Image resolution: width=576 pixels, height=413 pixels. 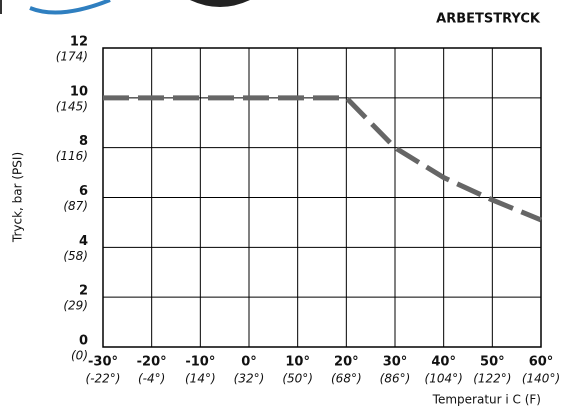 I want to click on y-tick-psi: (174), so click(x=72, y=57).